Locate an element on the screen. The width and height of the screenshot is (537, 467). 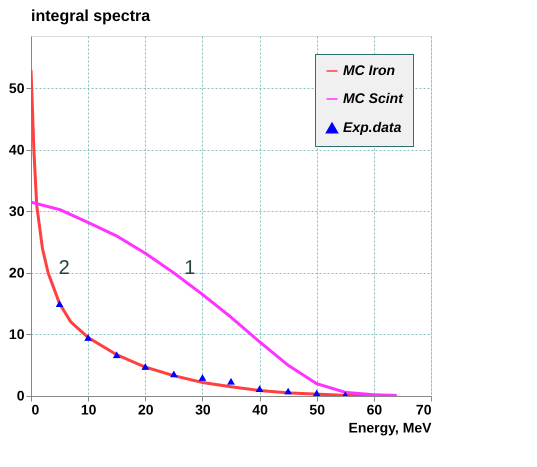
legend-label: MC Iron is located at coordinates (369, 70).